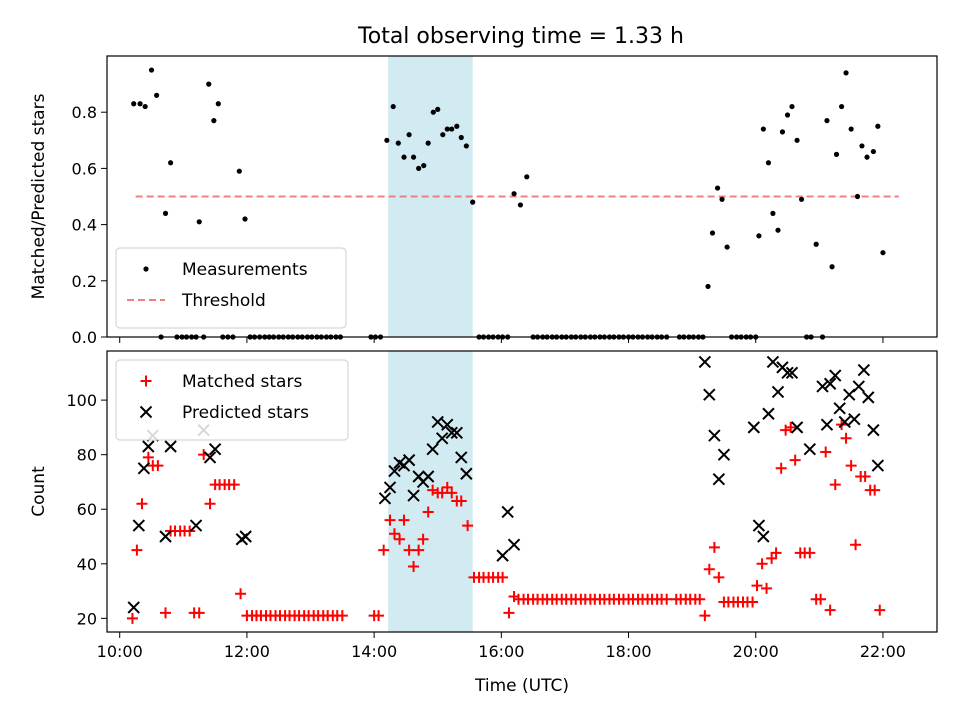  What do you see at coordinates (87, 618) in the screenshot?
I see `y-tick-label: 20` at bounding box center [87, 618].